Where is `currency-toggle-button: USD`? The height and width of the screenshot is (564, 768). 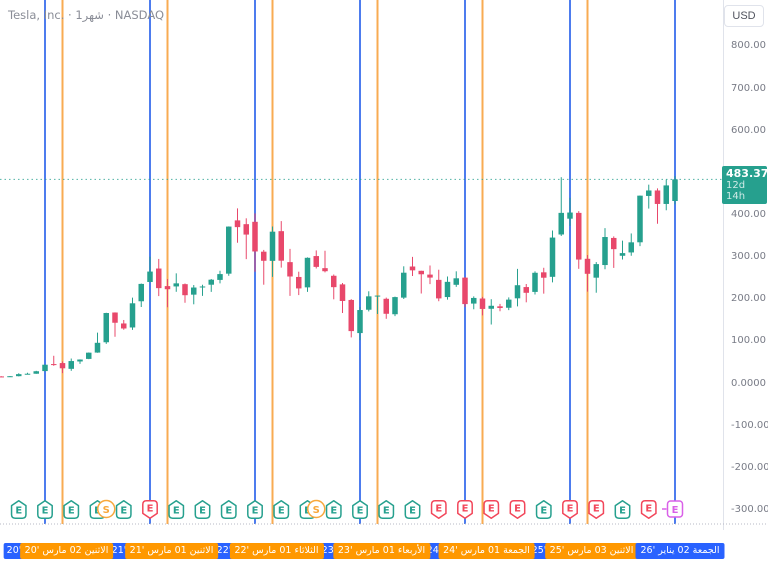 currency-toggle-button: USD is located at coordinates (744, 16).